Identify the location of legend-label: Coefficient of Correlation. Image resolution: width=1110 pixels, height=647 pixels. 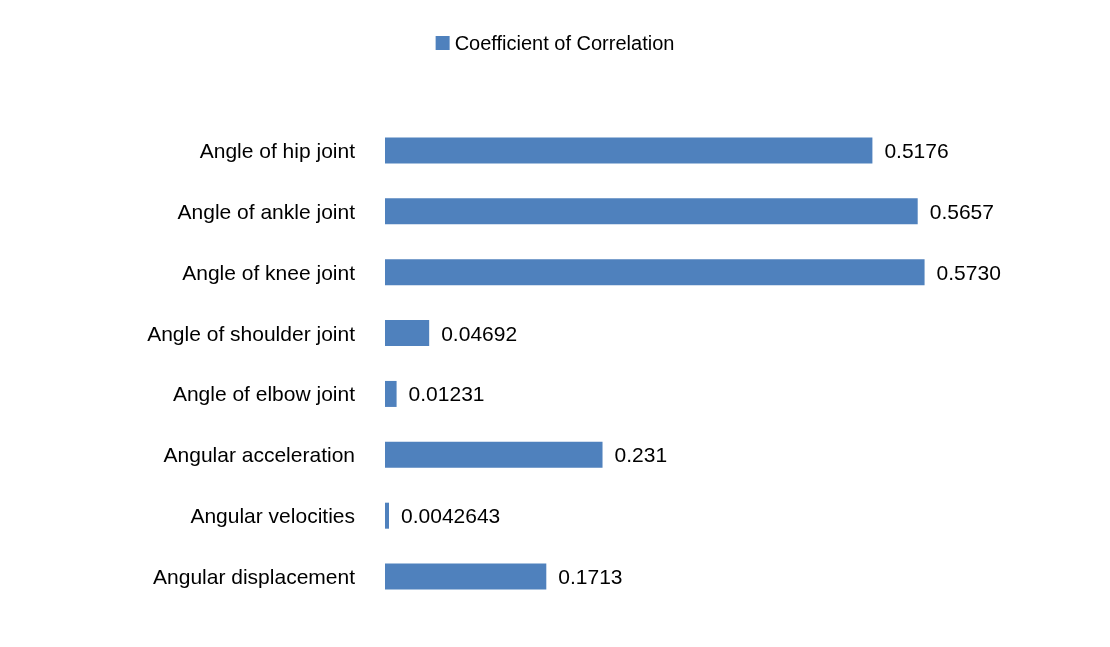
(564, 43).